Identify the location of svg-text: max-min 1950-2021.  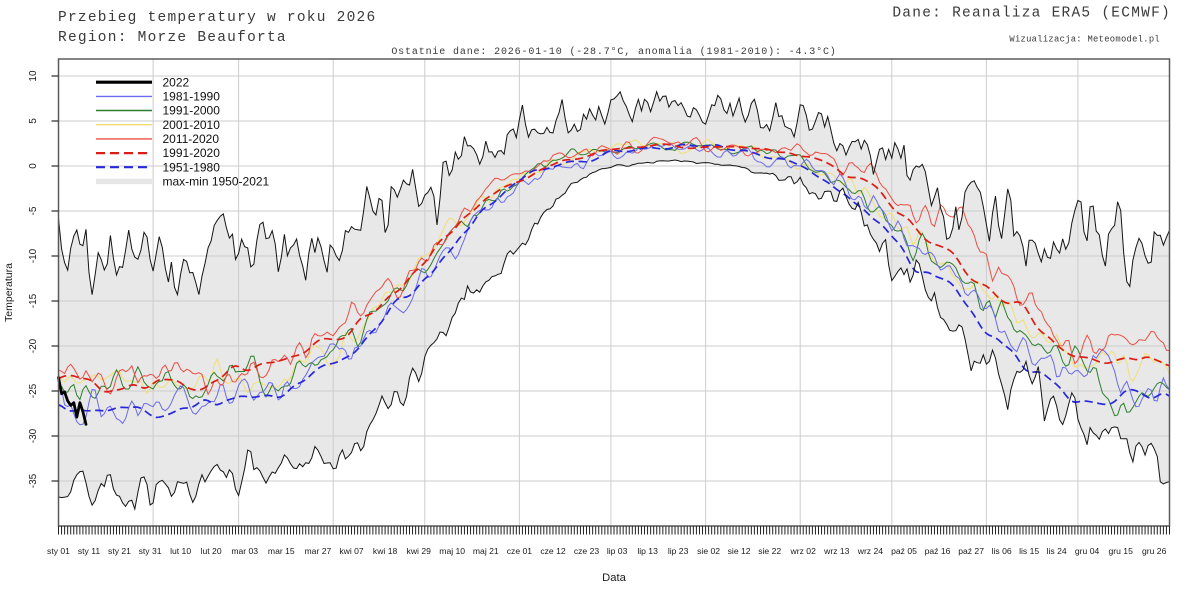
(216, 182).